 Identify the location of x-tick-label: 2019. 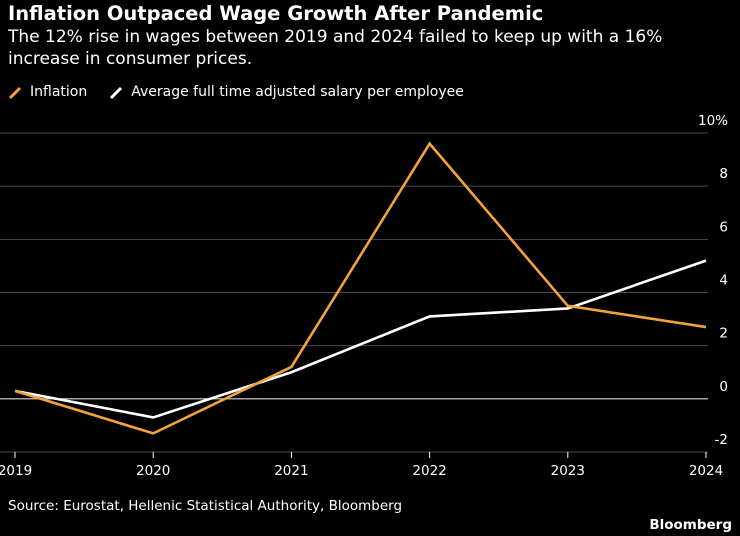
(16, 471).